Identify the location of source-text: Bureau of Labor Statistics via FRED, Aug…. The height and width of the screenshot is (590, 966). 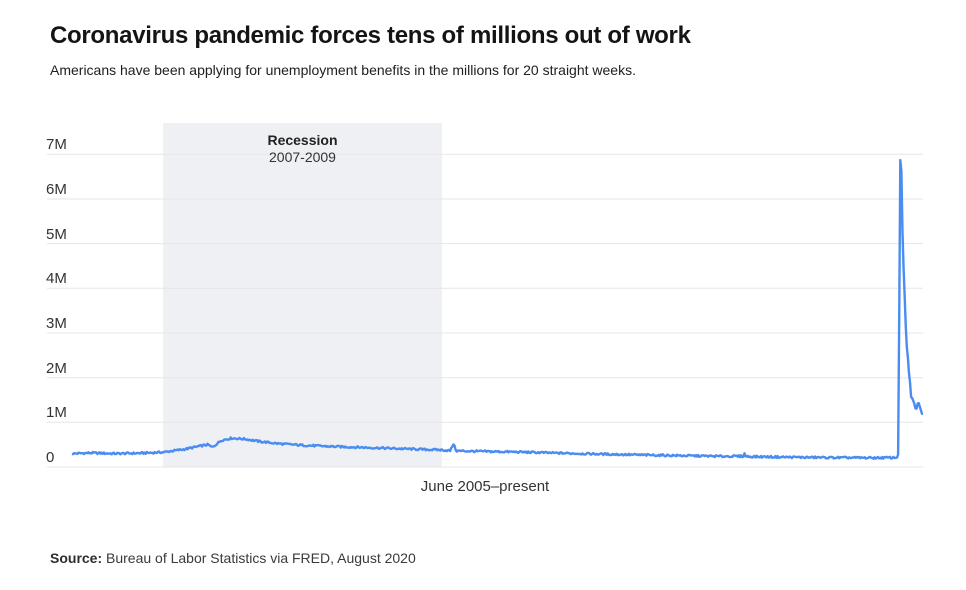
(259, 558).